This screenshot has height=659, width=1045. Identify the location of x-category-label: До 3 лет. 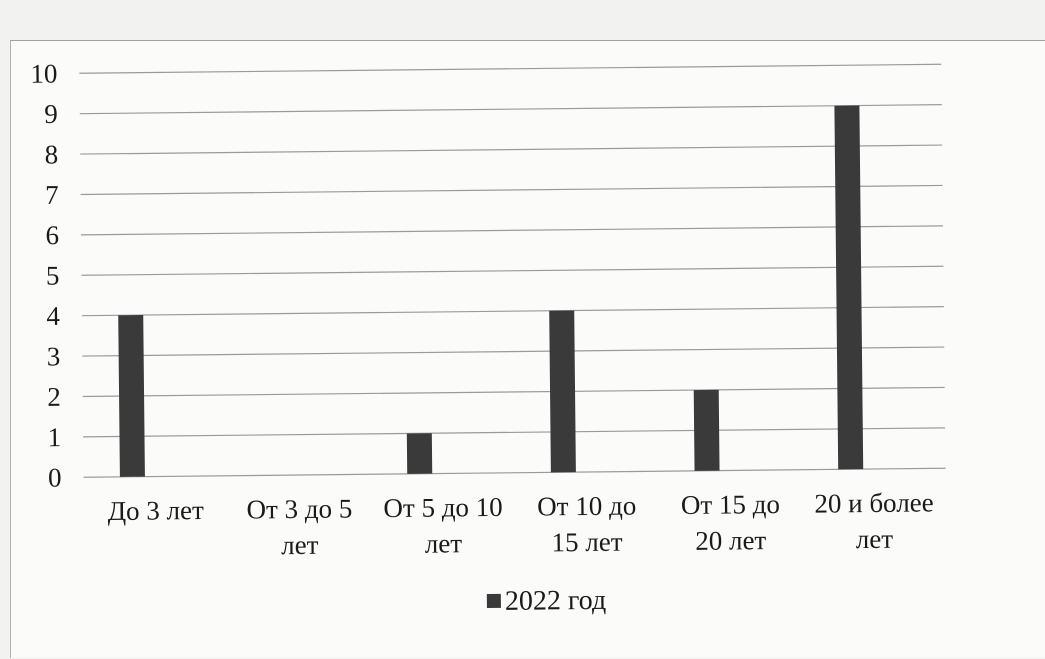
(156, 510).